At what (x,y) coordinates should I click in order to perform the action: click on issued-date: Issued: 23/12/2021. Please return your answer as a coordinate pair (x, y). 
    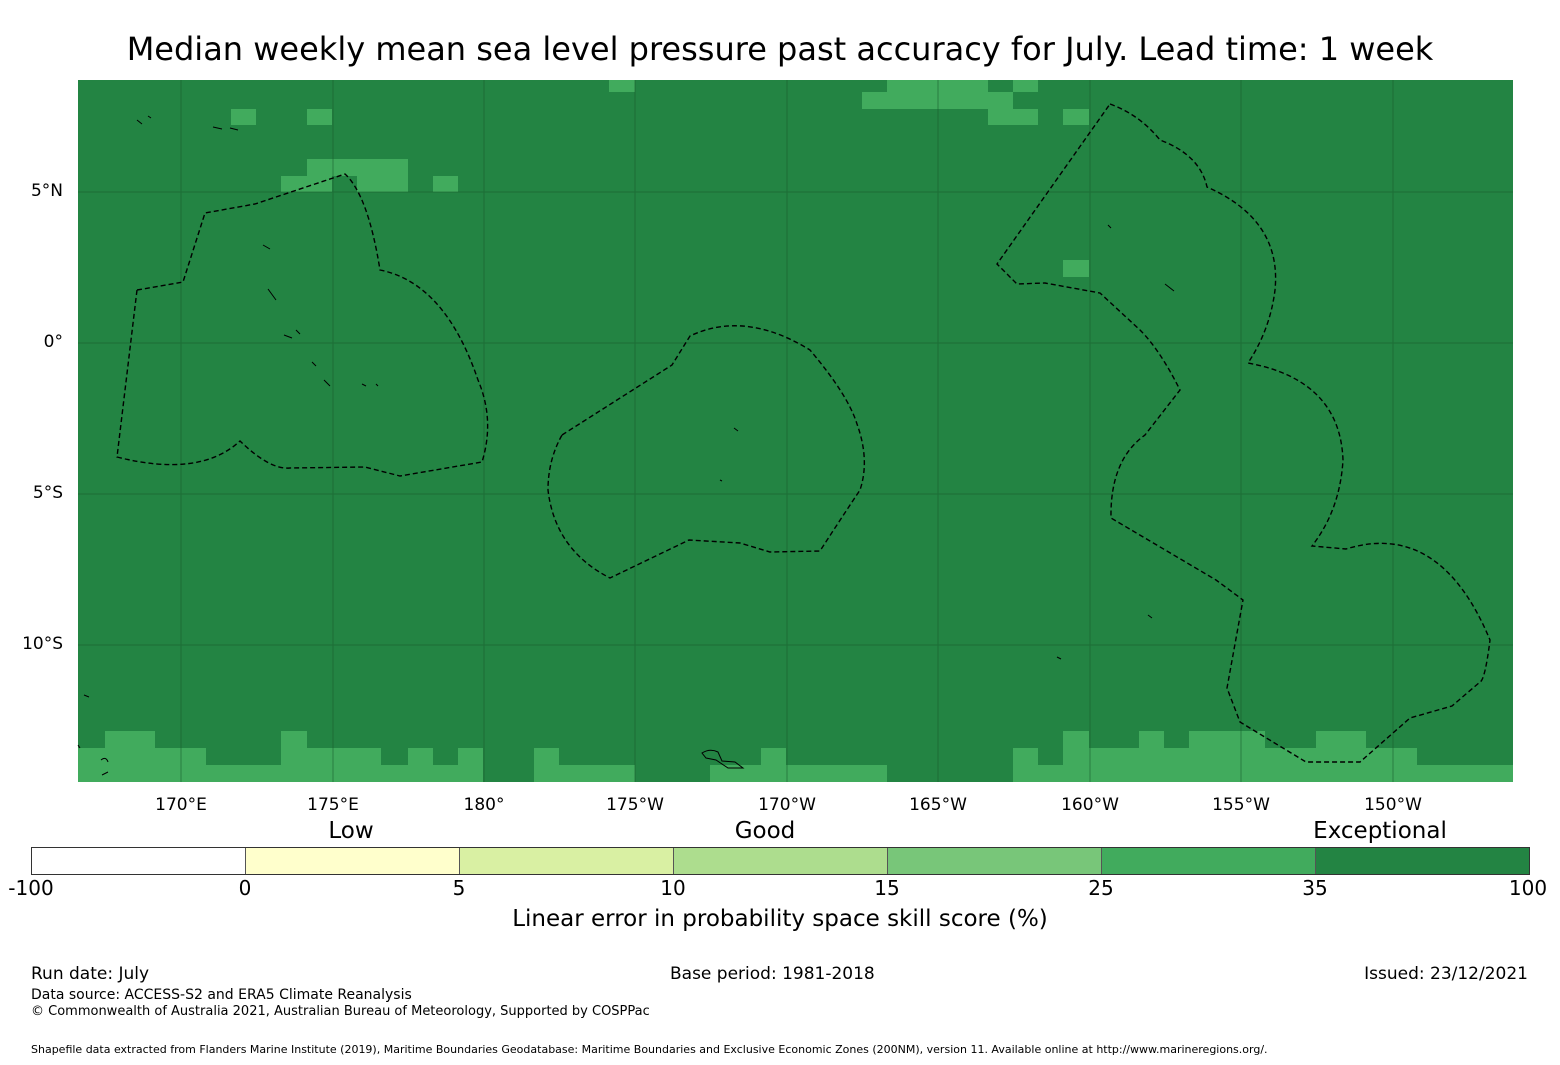
    Looking at the image, I should click on (1446, 974).